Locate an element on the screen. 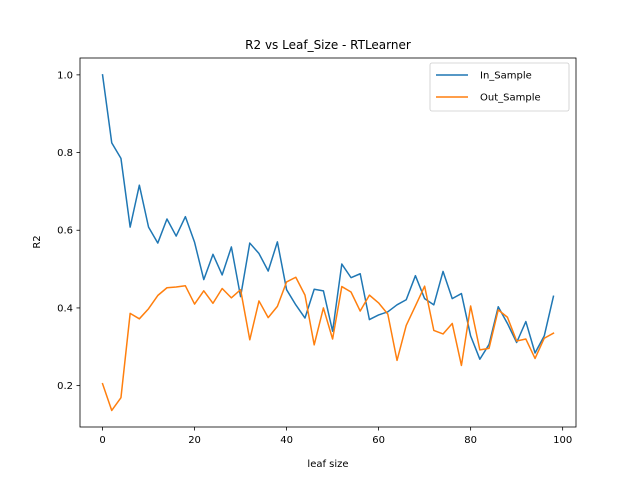 This screenshot has height=480, width=640. legend: In_Sample Out_Sample is located at coordinates (499, 87).